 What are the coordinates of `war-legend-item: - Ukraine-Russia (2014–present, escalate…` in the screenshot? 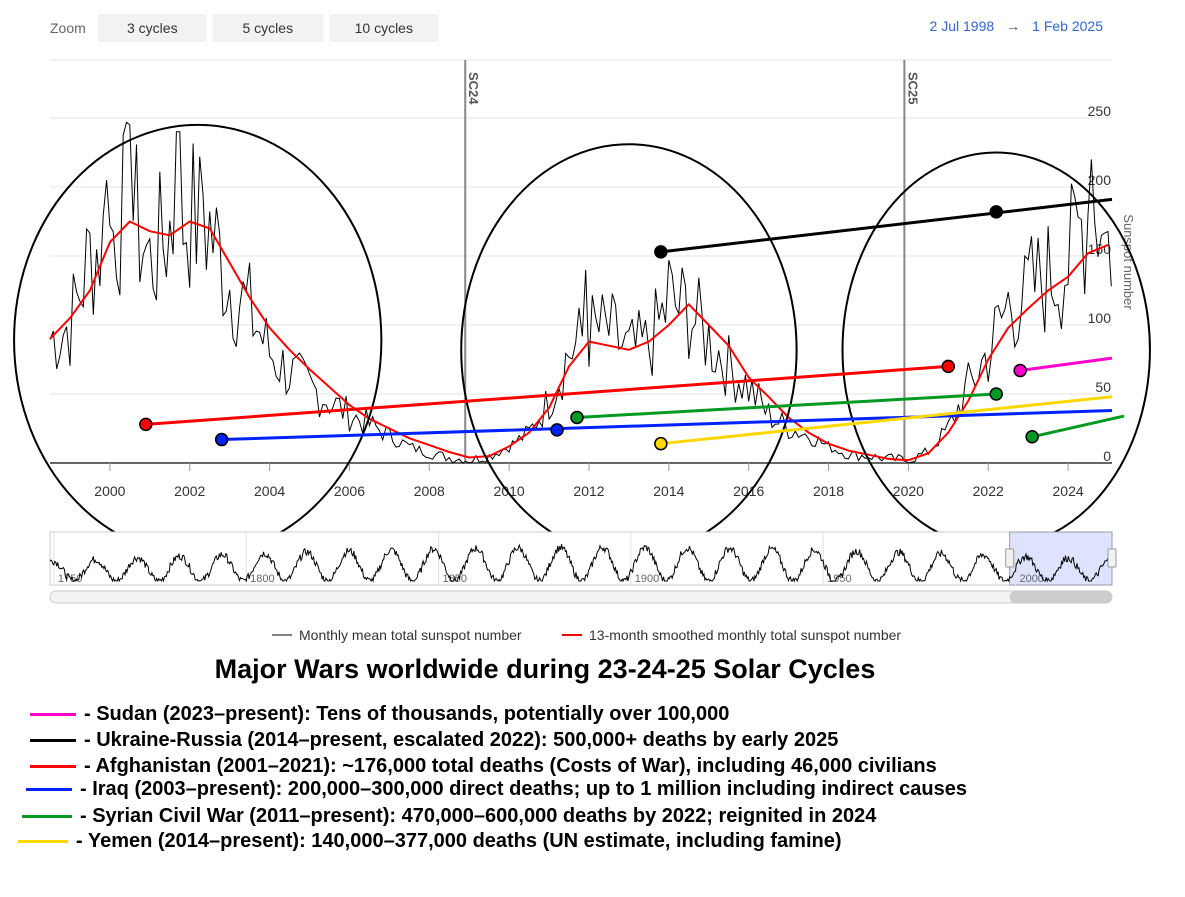 It's located at (434, 740).